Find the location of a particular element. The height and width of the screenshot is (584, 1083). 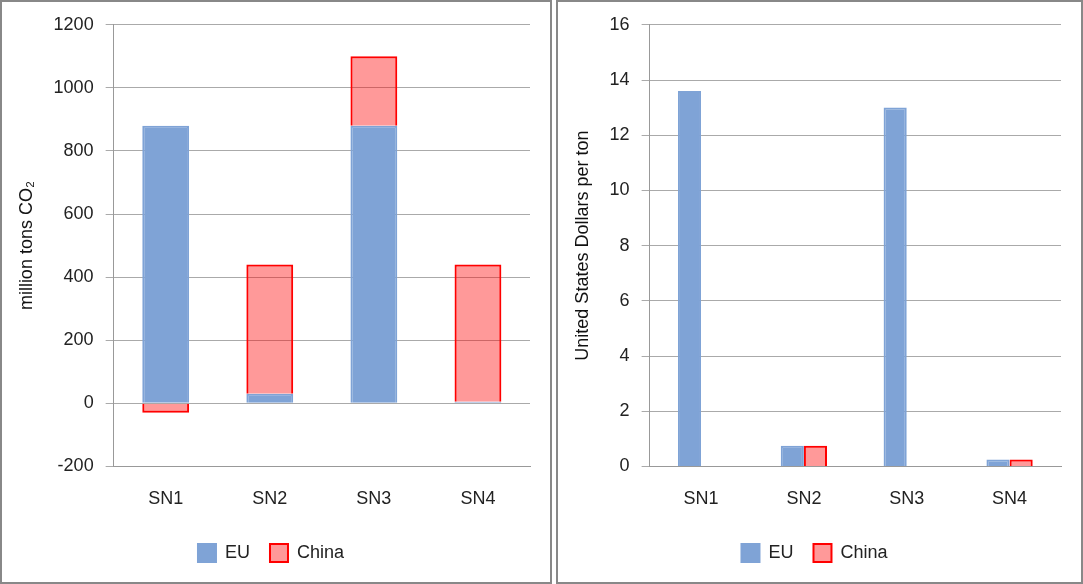

y-tick-label: 2 is located at coordinates (624, 410).